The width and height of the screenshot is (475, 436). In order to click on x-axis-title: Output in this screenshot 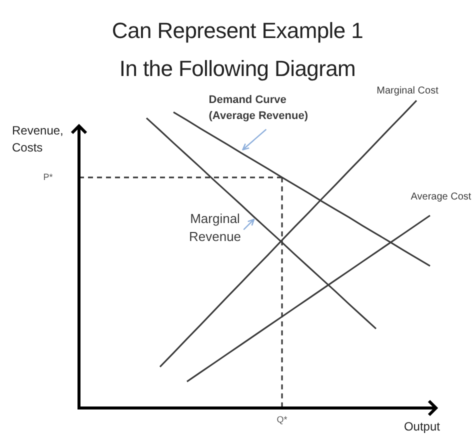, I will do `click(422, 426)`.